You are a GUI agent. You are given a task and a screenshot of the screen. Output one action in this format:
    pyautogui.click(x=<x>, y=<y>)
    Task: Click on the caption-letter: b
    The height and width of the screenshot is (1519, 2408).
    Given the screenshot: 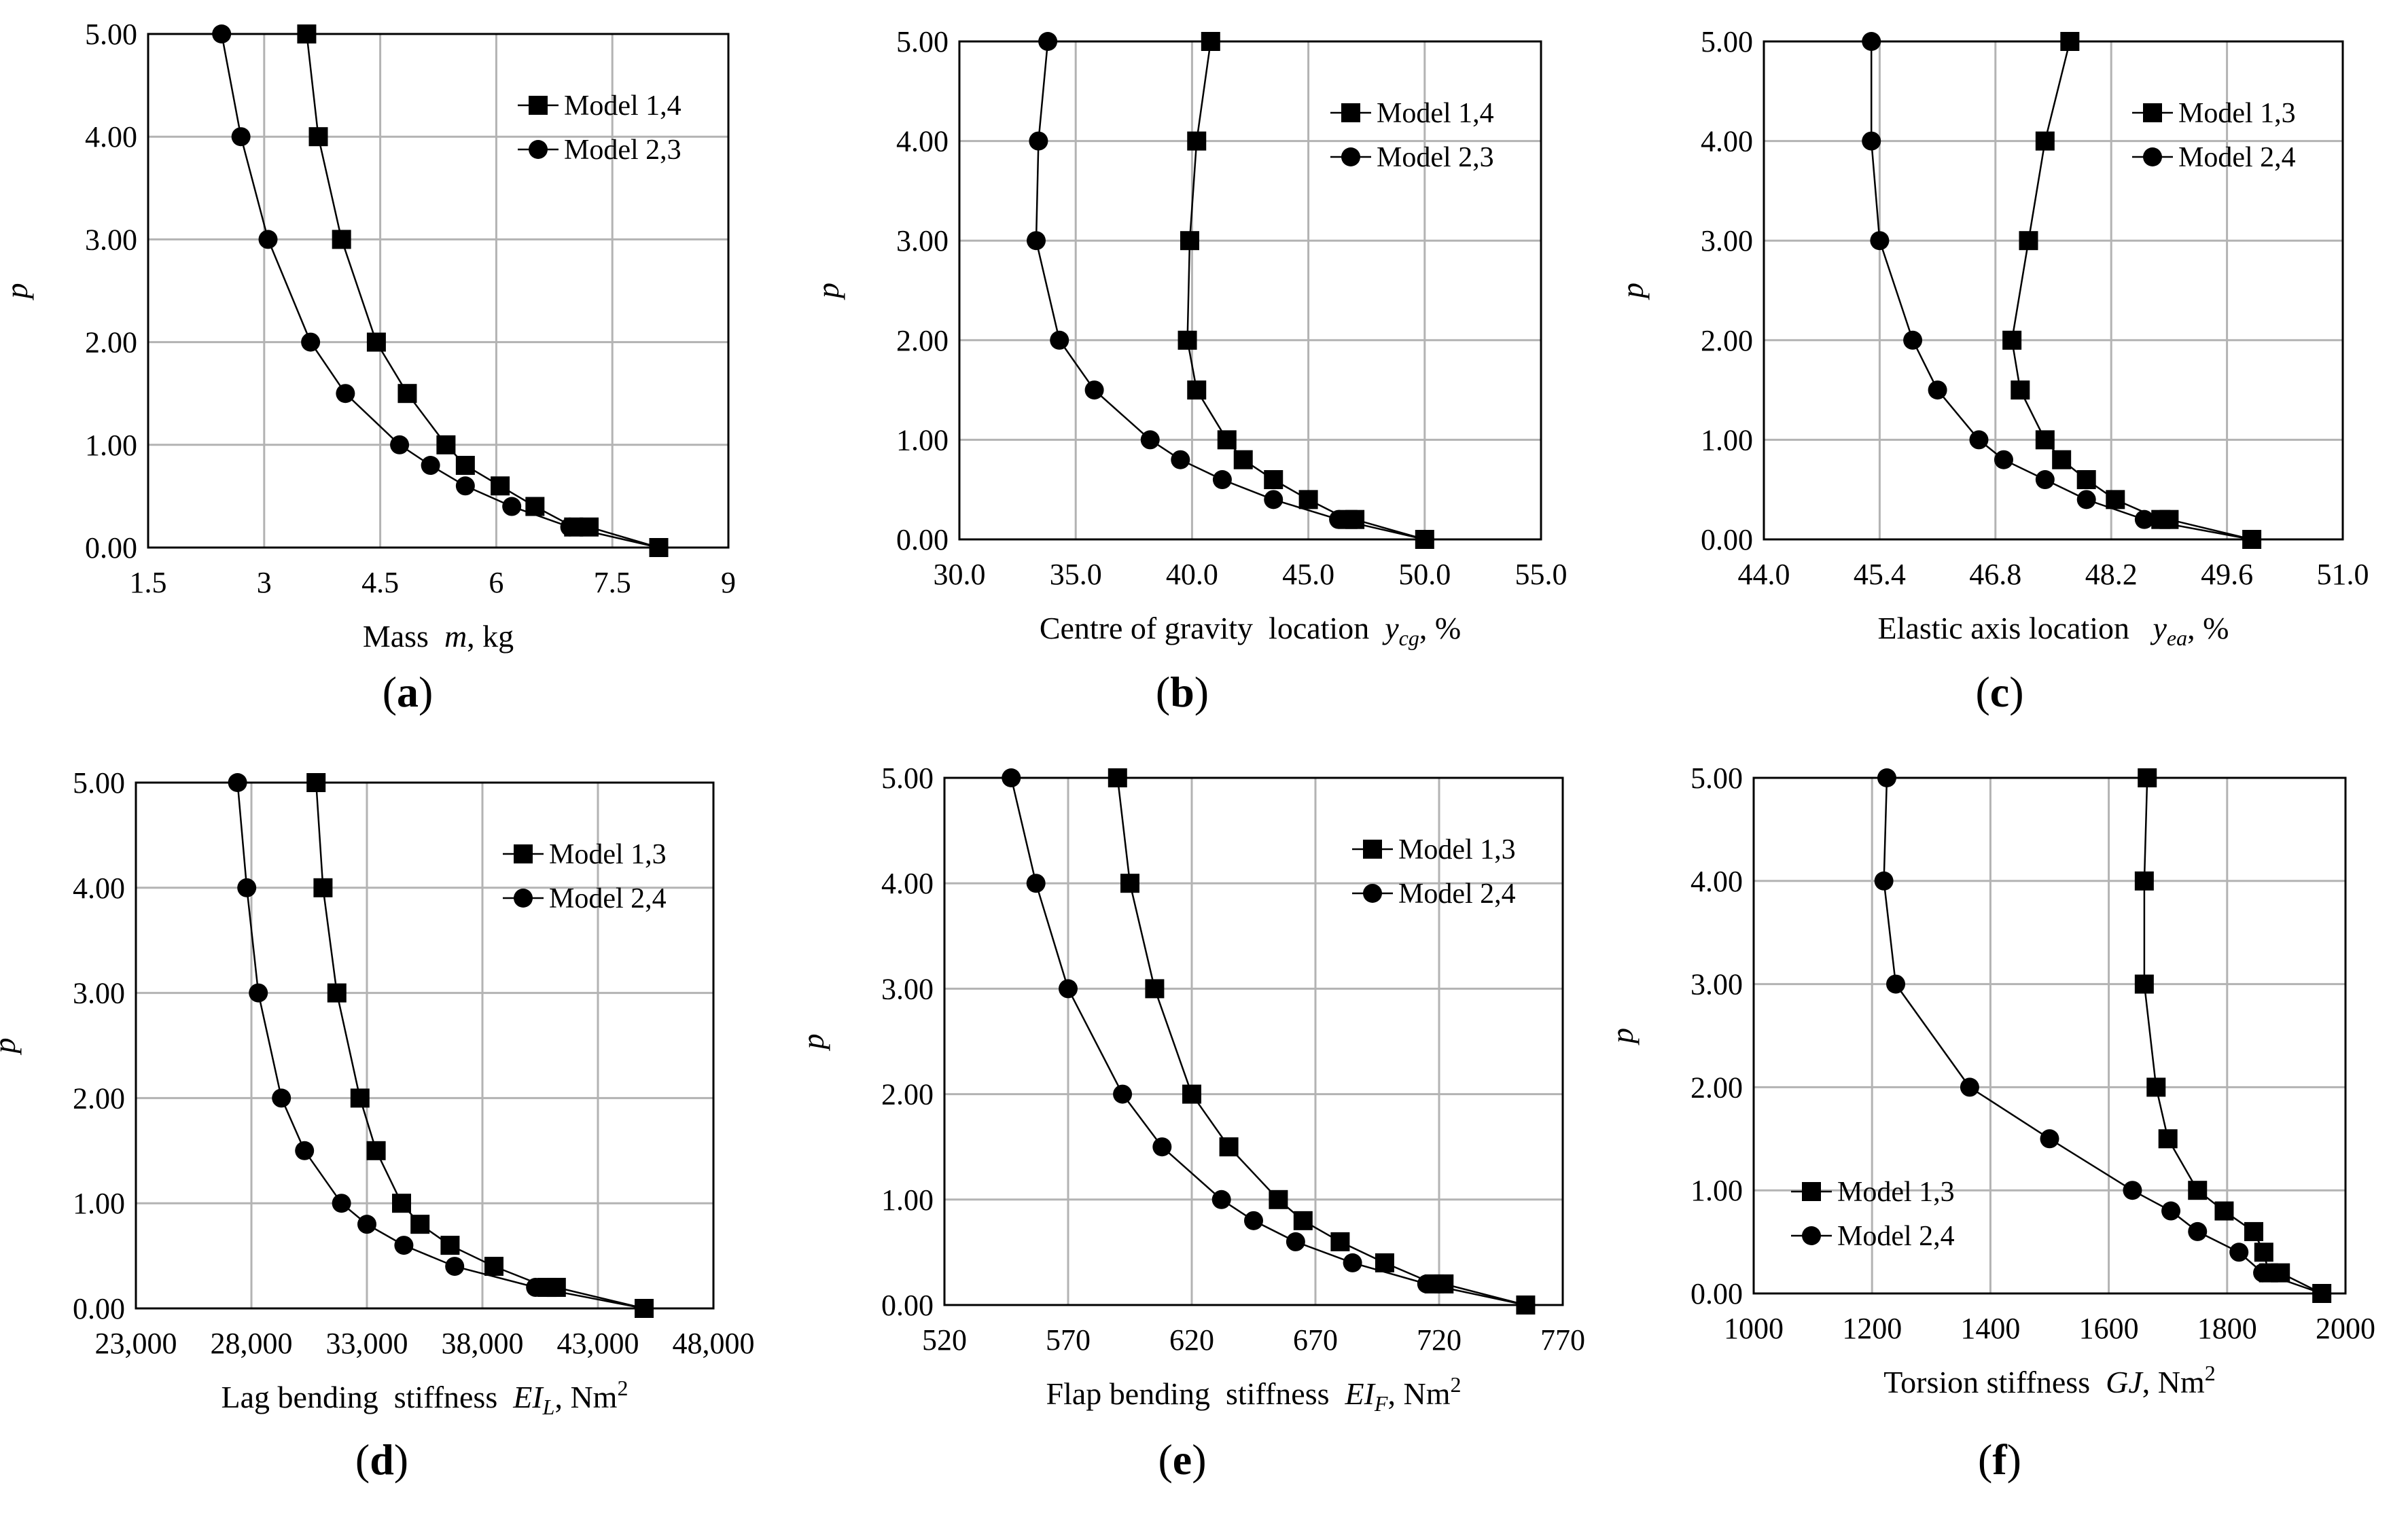 What is the action you would take?
    pyautogui.click(x=1182, y=692)
    